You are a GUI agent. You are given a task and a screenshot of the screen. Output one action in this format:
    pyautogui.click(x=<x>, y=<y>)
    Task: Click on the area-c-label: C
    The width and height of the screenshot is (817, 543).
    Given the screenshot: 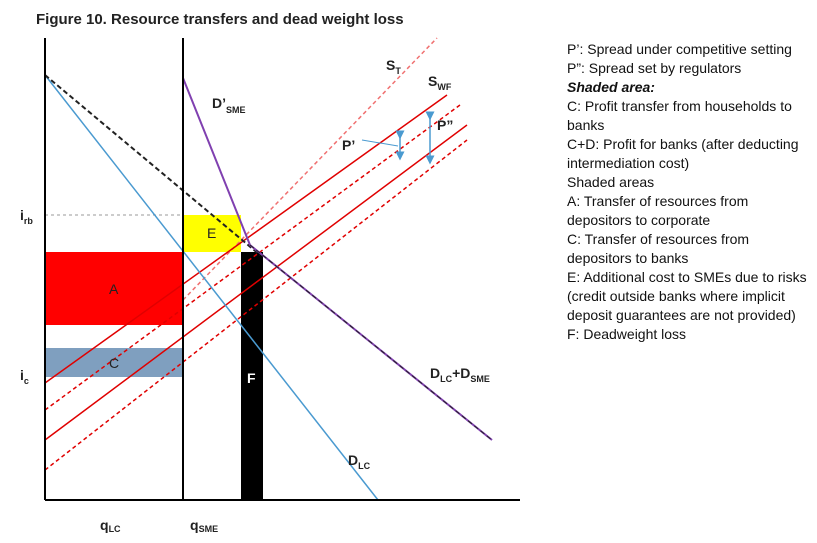 What is the action you would take?
    pyautogui.click(x=114, y=363)
    